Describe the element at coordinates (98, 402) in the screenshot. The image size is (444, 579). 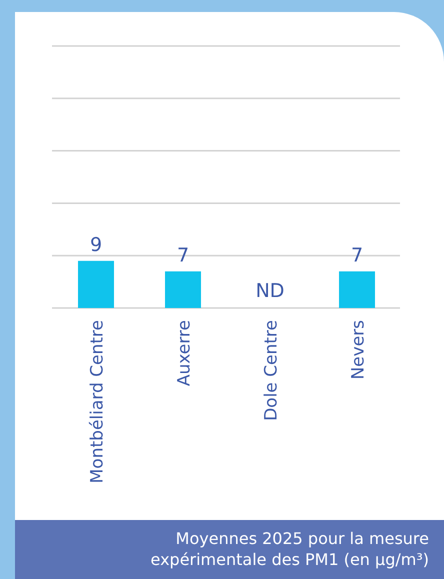
I see `x-tick-label: Montbéliard Centre` at that location.